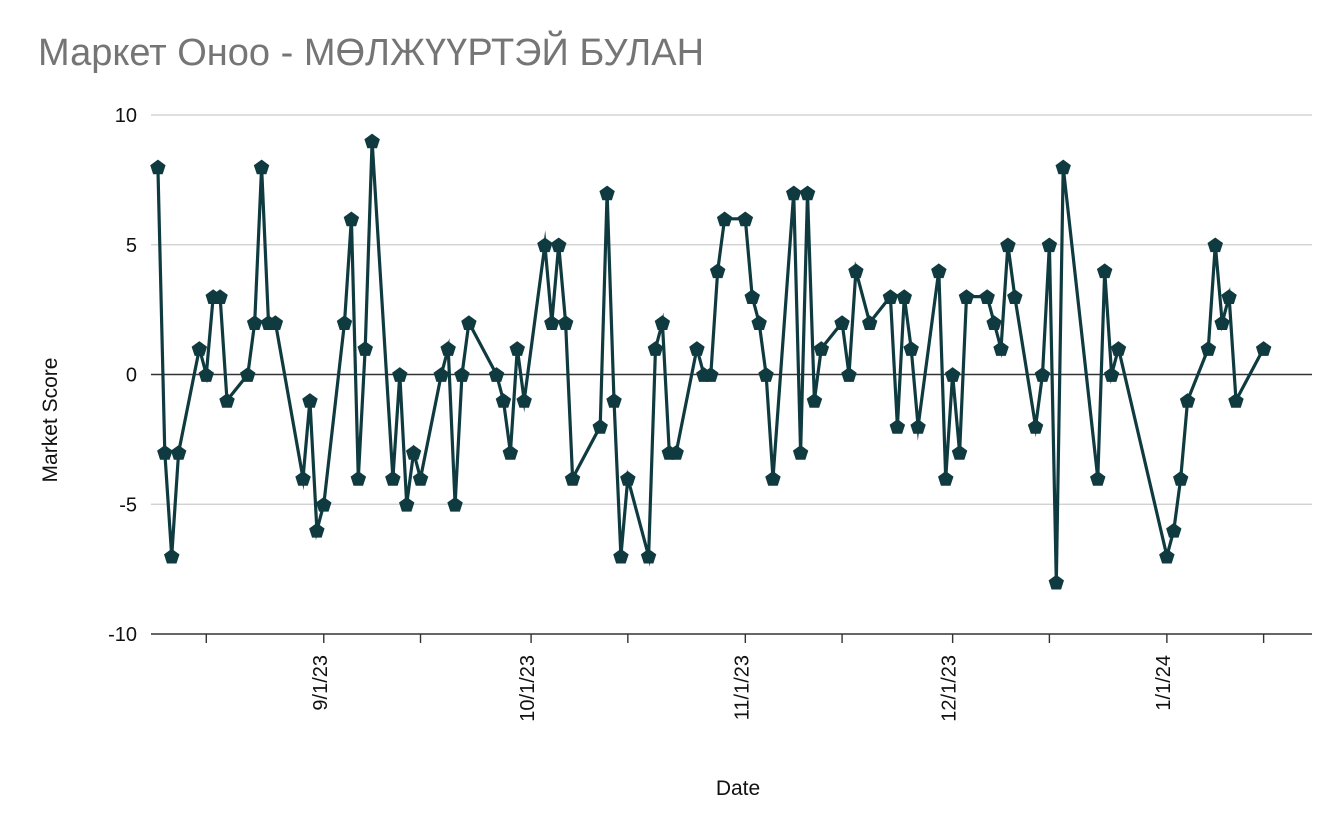  I want to click on x-tick-label: 11/1/23, so click(742, 687).